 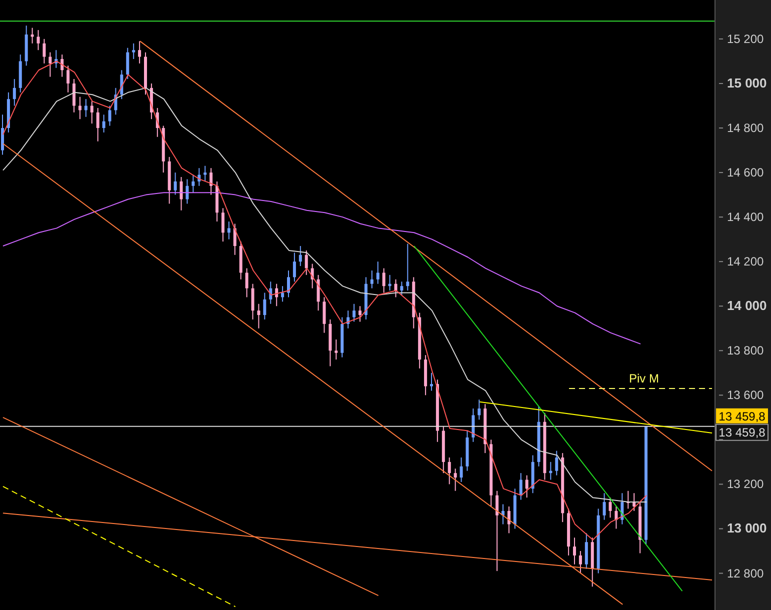 What do you see at coordinates (742, 432) in the screenshot?
I see `ref-line-label: 13 459,8` at bounding box center [742, 432].